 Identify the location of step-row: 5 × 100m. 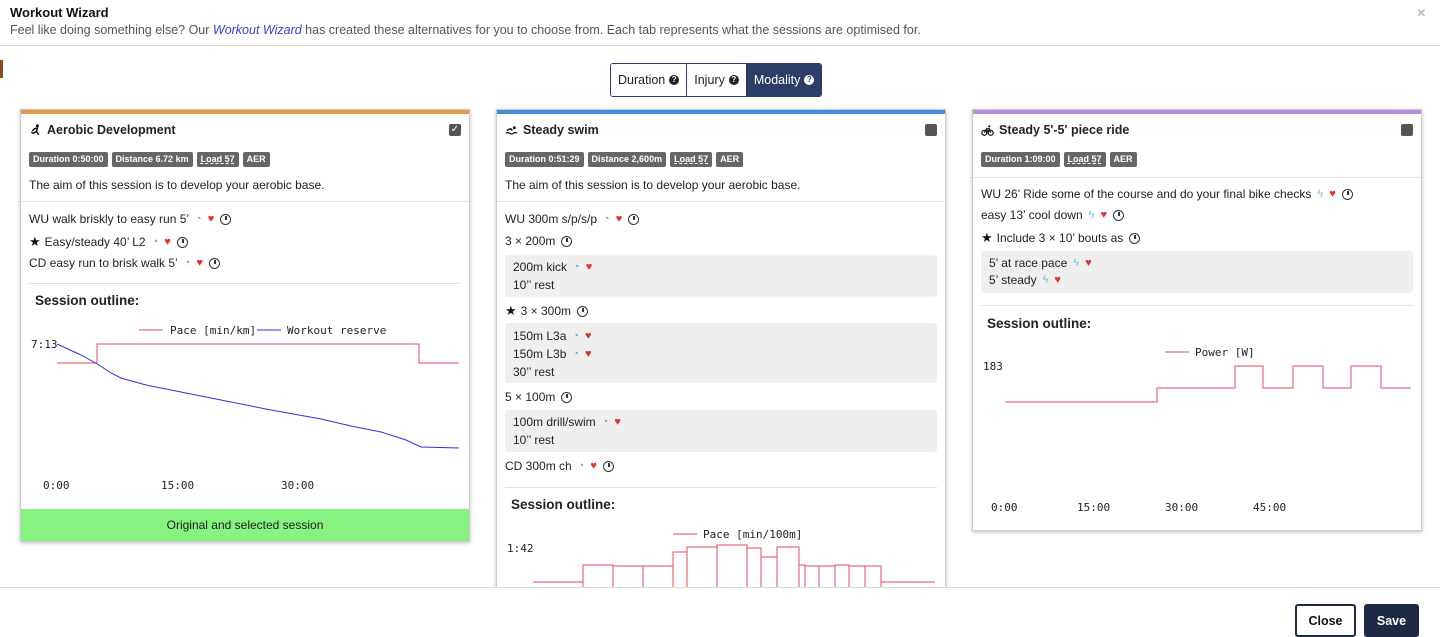
(539, 397).